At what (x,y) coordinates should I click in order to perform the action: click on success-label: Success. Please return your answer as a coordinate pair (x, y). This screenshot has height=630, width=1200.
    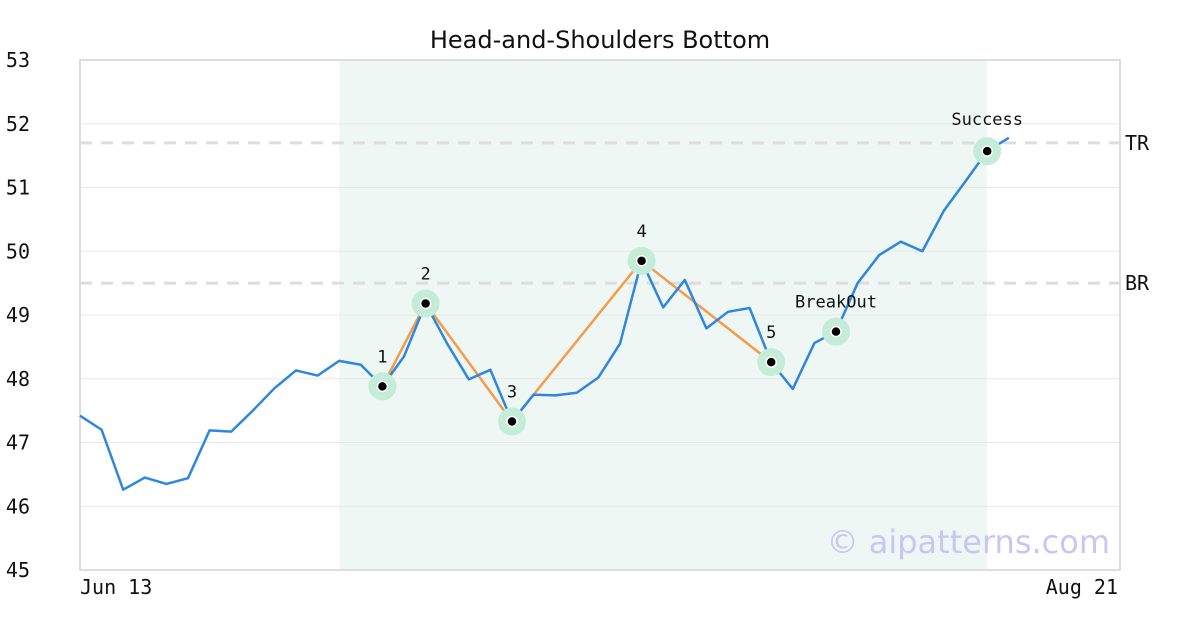
    Looking at the image, I should click on (987, 120).